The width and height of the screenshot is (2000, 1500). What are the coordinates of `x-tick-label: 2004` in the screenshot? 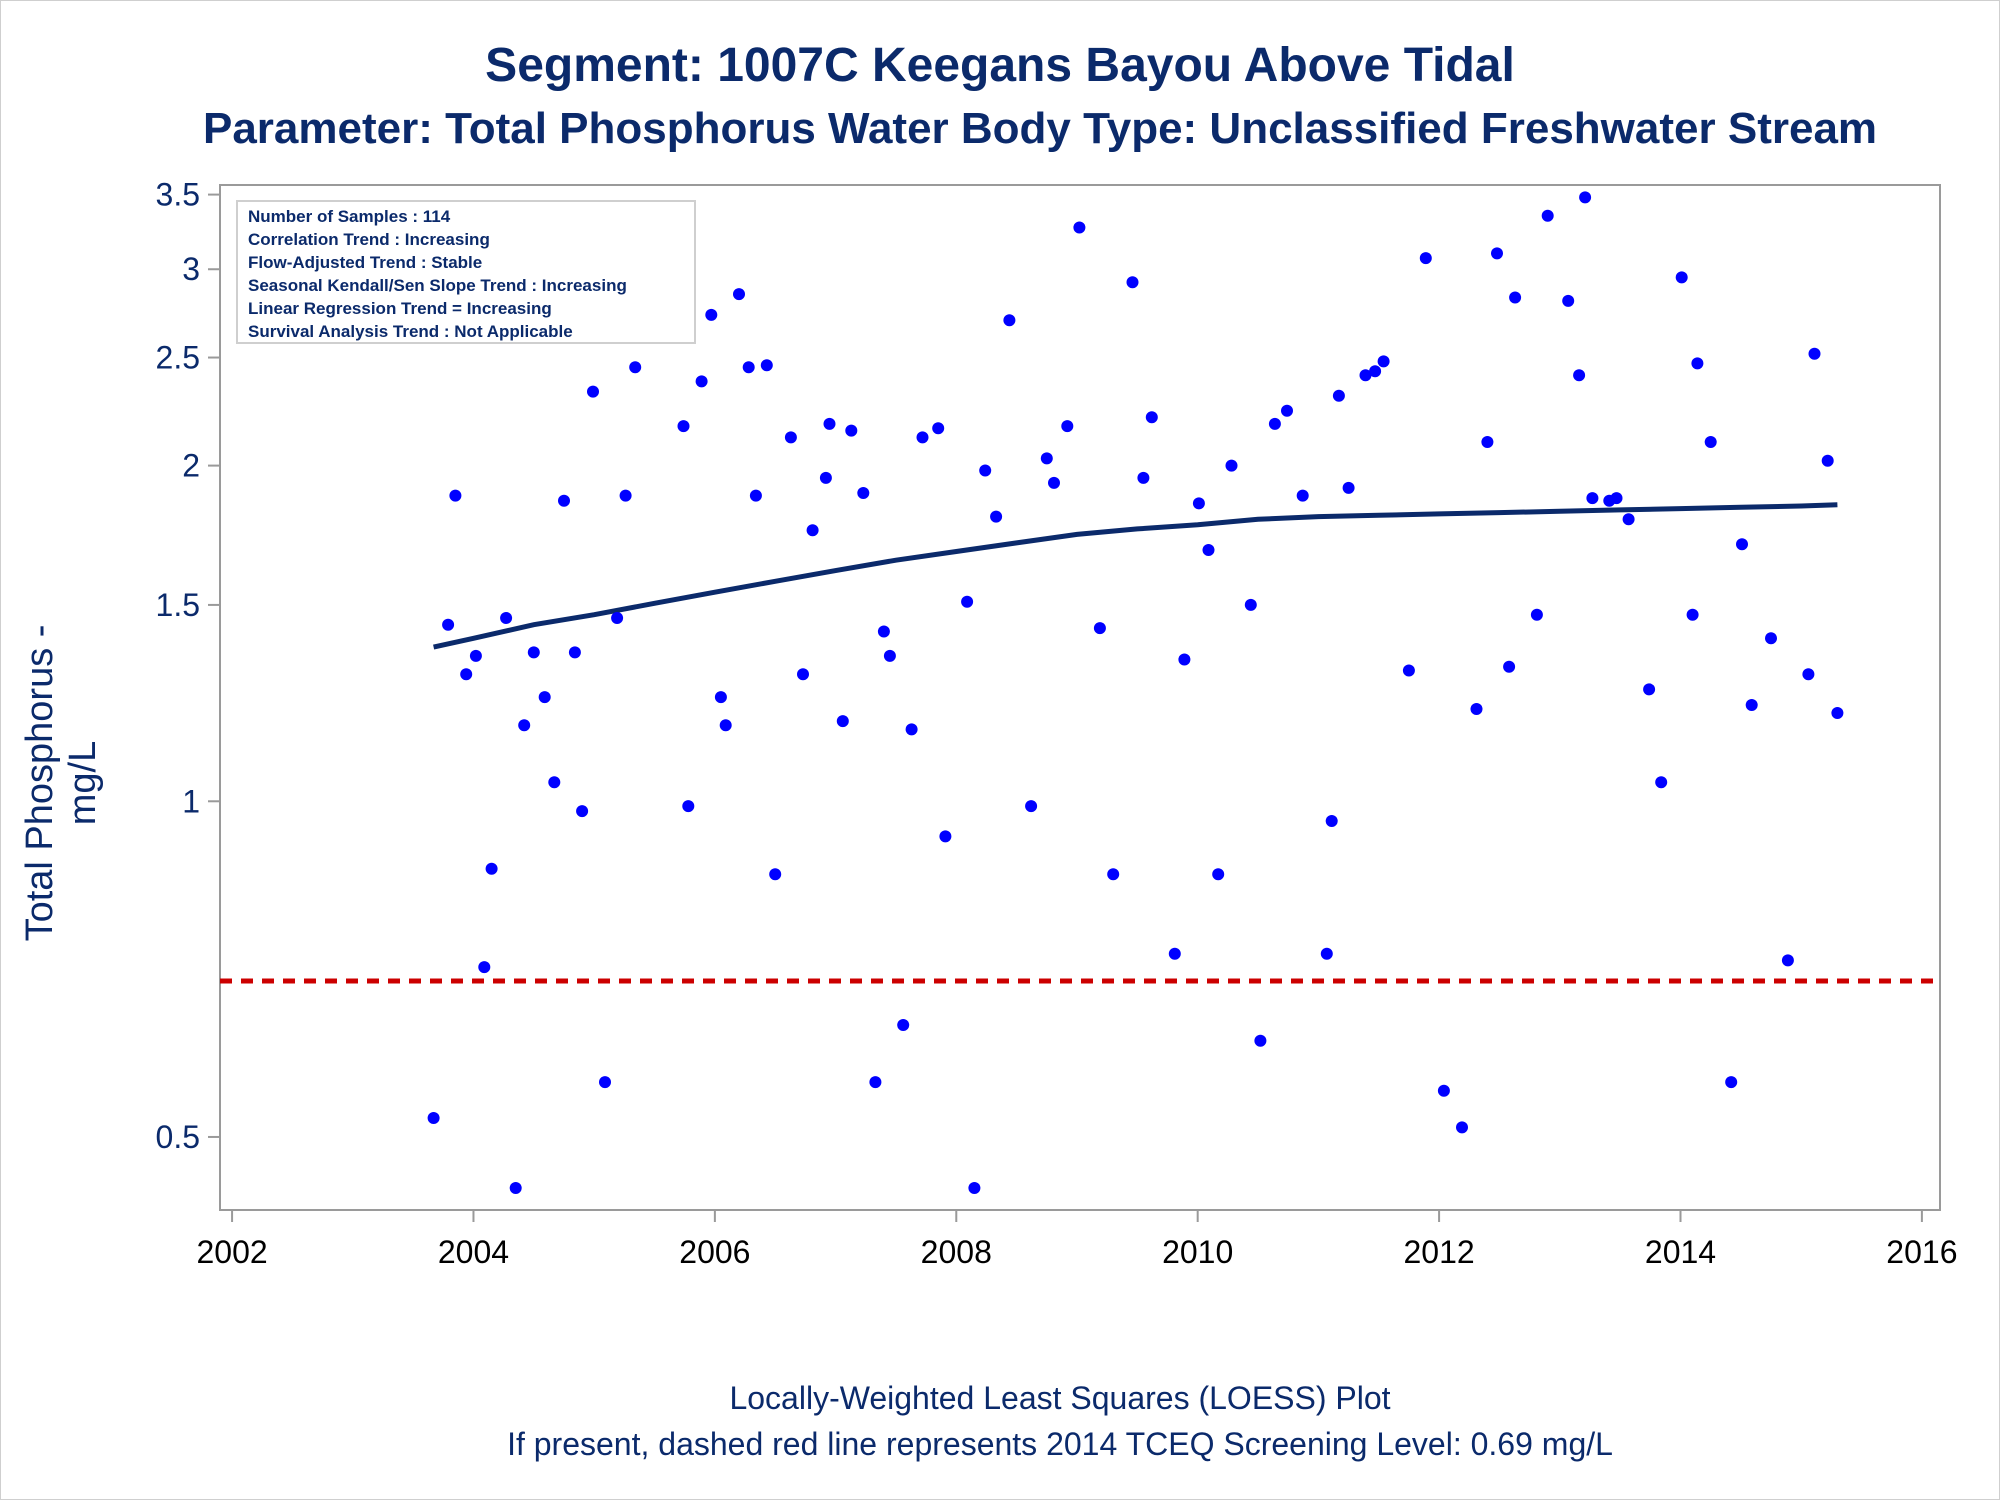 It's located at (473, 1252).